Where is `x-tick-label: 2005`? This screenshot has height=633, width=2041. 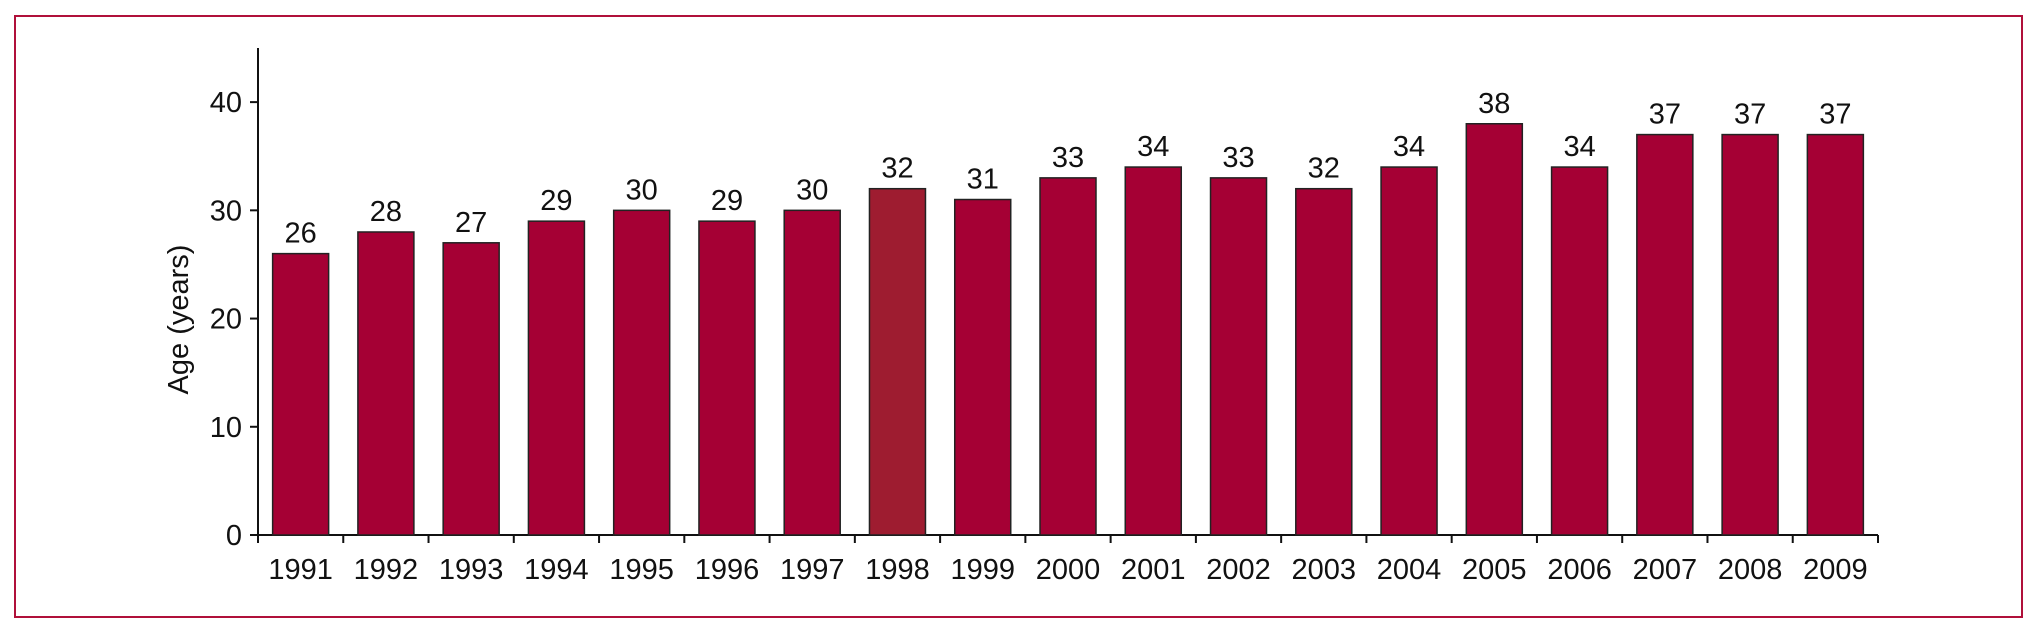
x-tick-label: 2005 is located at coordinates (1494, 570).